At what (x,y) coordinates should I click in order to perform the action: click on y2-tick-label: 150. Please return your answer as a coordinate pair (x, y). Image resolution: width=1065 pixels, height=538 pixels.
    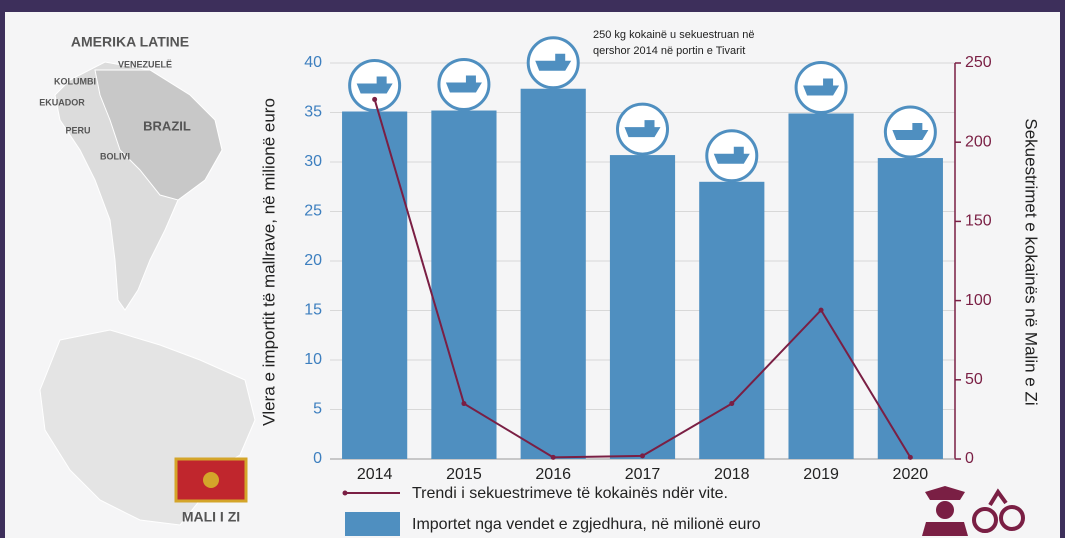
    Looking at the image, I should click on (978, 221).